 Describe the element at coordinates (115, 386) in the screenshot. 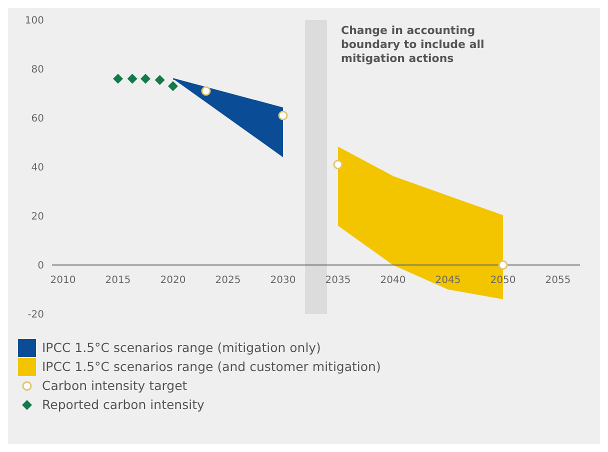

I see `legend-label: Carbon intensity target` at that location.